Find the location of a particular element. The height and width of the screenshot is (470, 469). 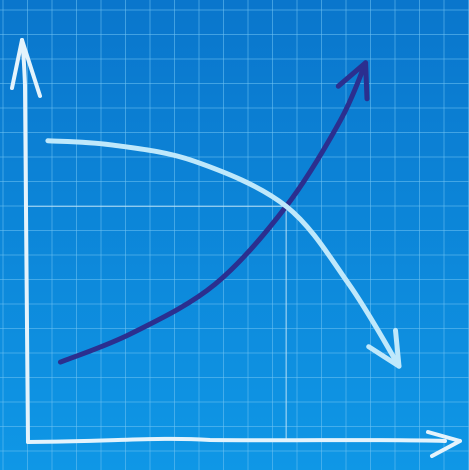

rising-series-arrowhead is located at coordinates (352, 81).